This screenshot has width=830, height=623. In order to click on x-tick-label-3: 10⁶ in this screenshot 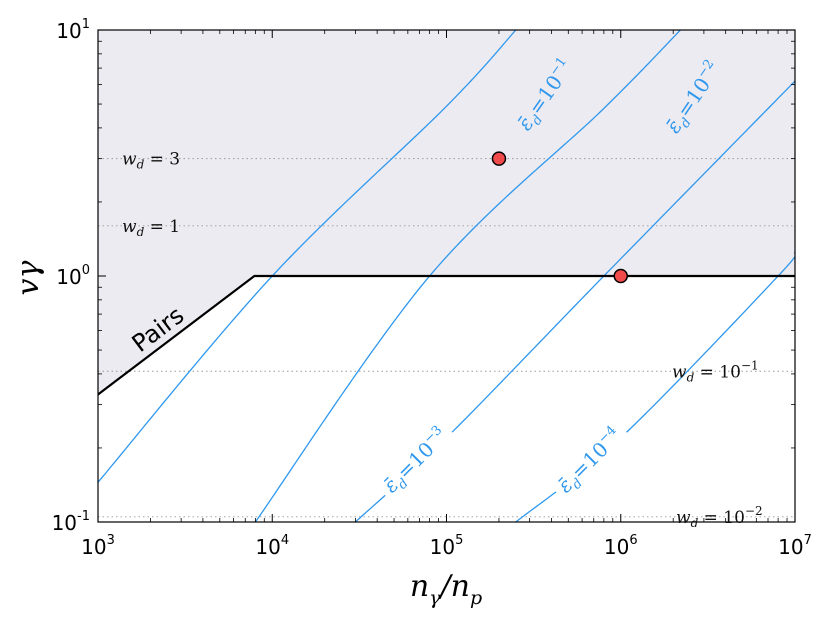, I will do `click(621, 546)`.